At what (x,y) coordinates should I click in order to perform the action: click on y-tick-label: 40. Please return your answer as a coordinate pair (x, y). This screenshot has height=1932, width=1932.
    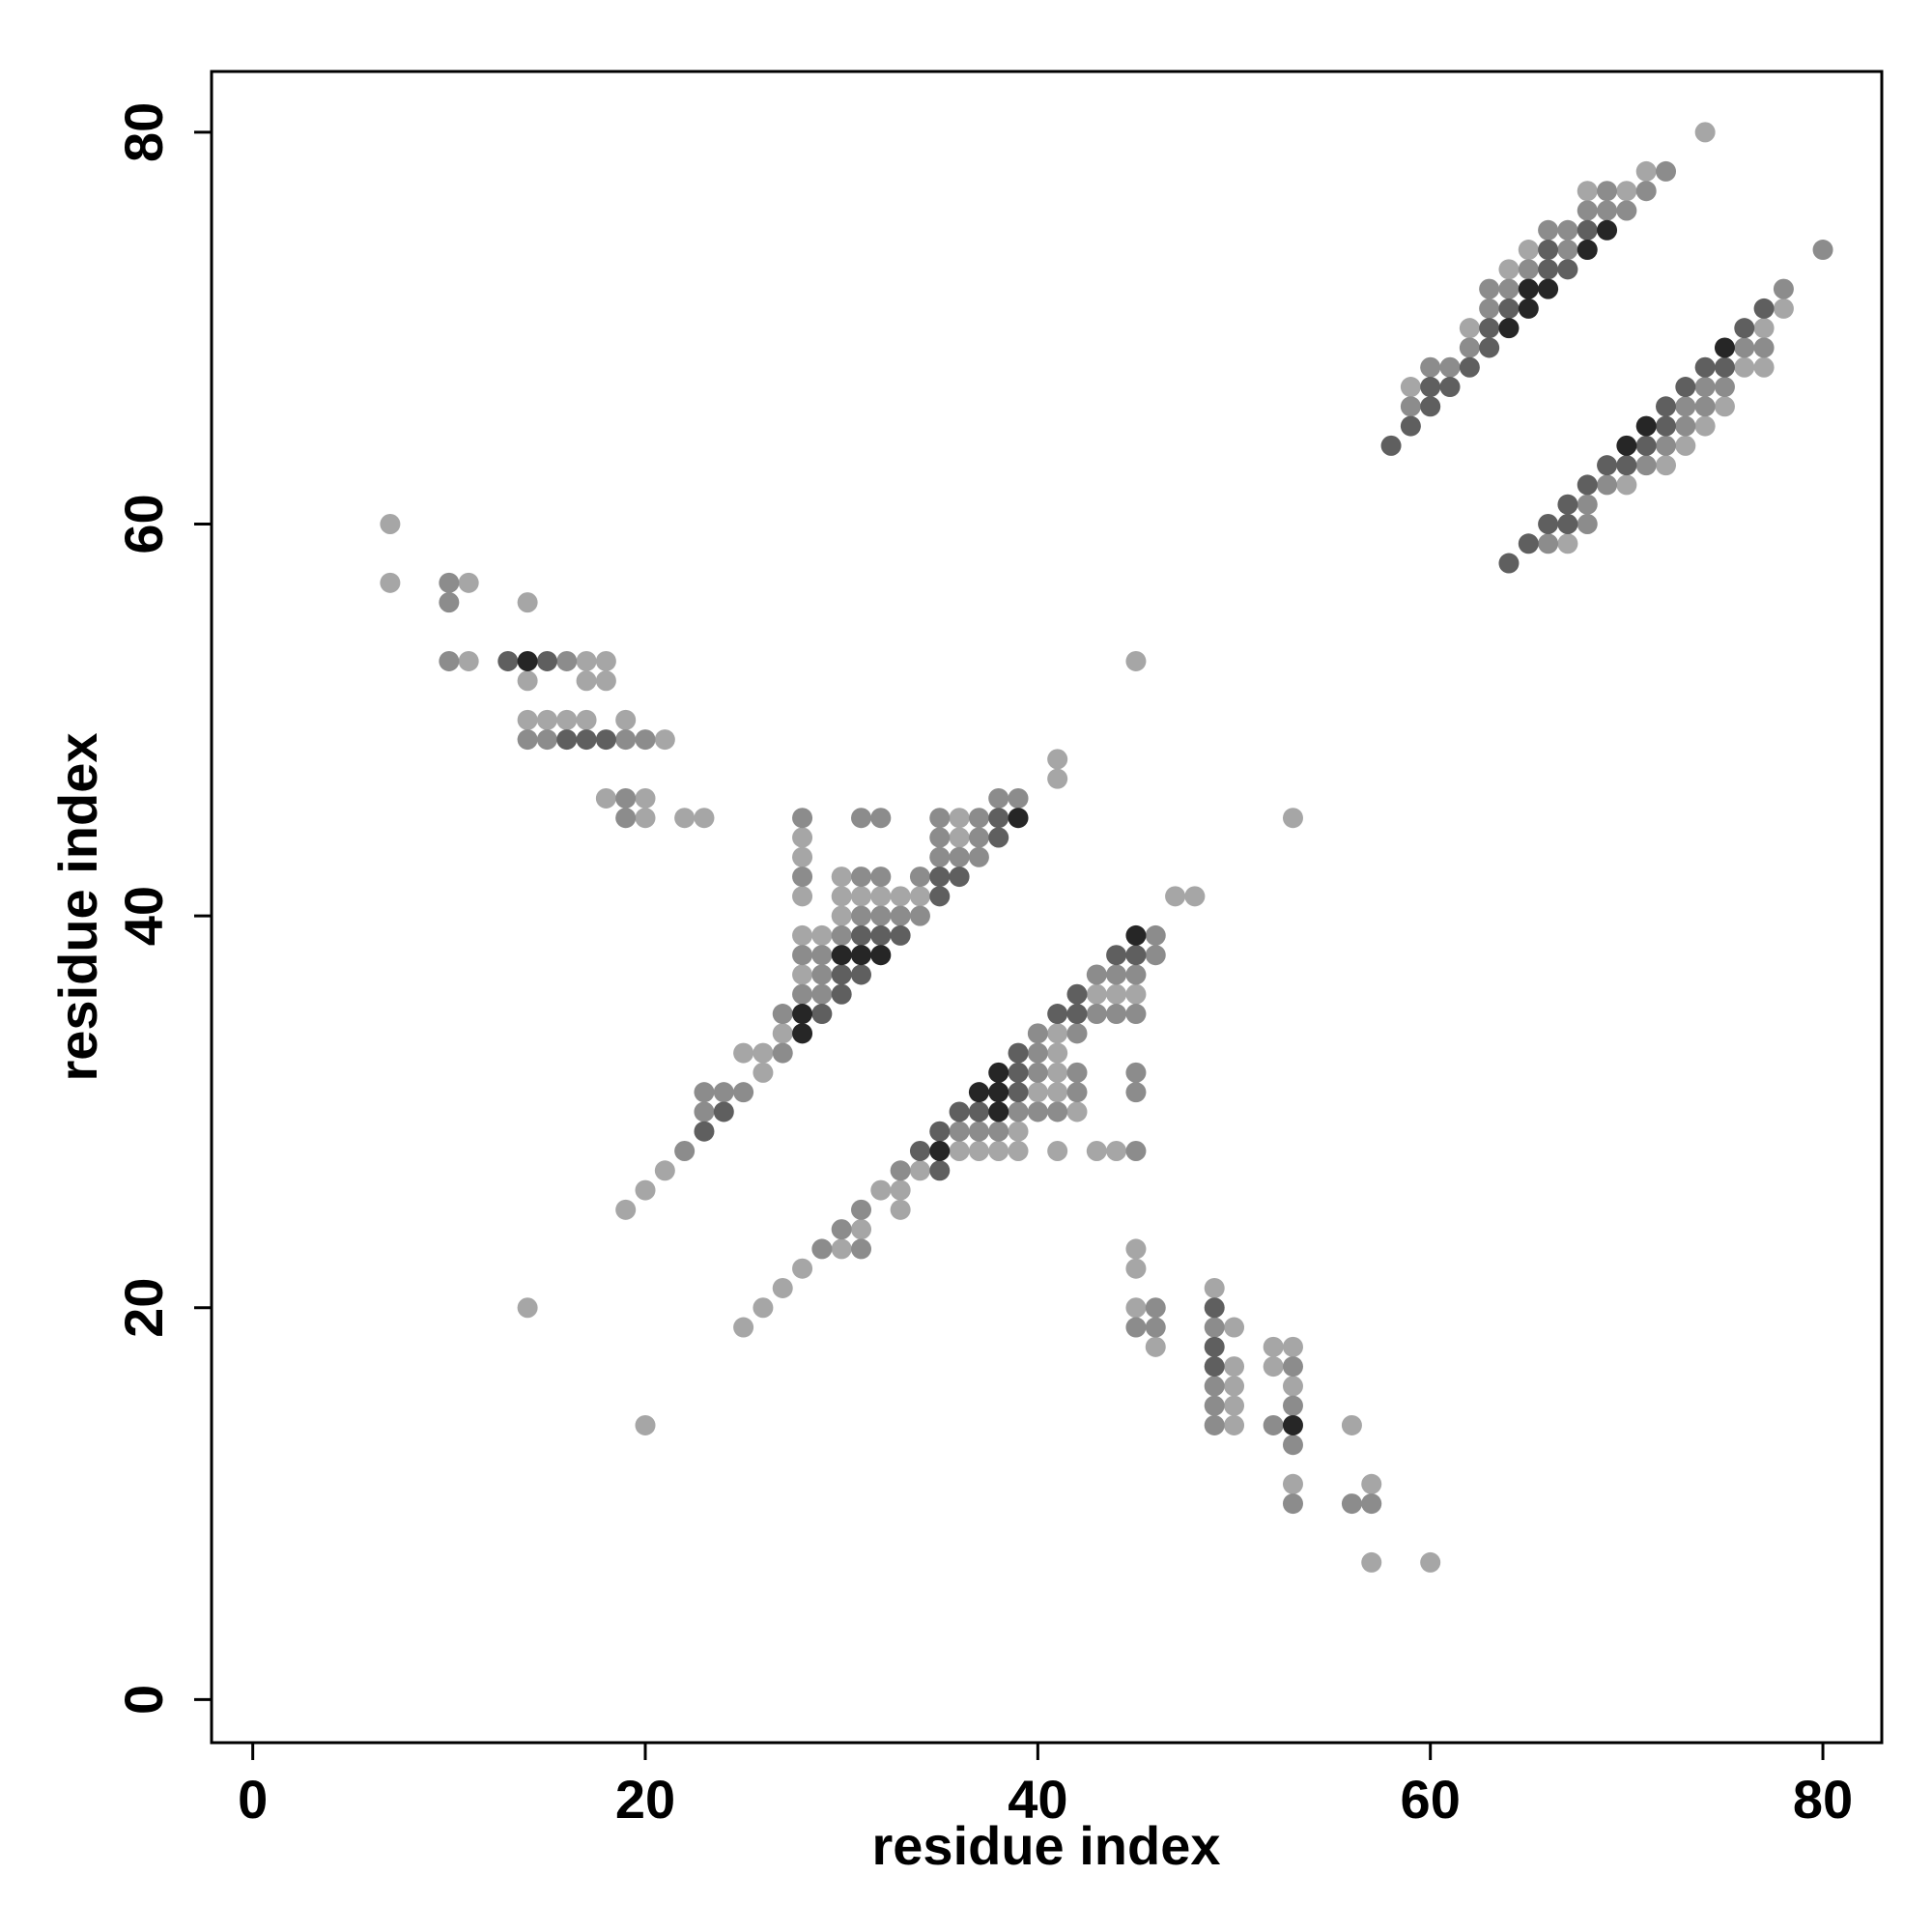
    Looking at the image, I should click on (143, 916).